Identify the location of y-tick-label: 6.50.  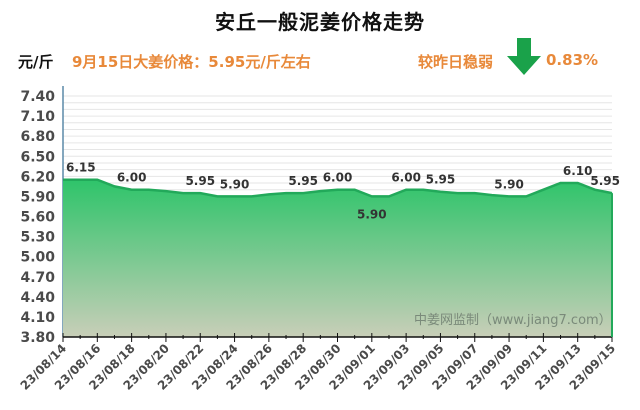
(37, 157).